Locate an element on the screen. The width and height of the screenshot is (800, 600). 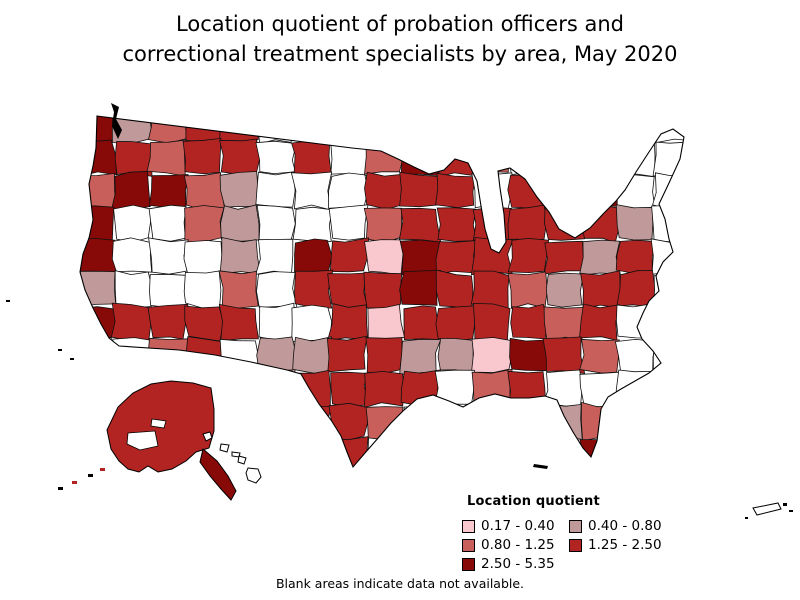
puerto-rico-region is located at coordinates (767, 509).